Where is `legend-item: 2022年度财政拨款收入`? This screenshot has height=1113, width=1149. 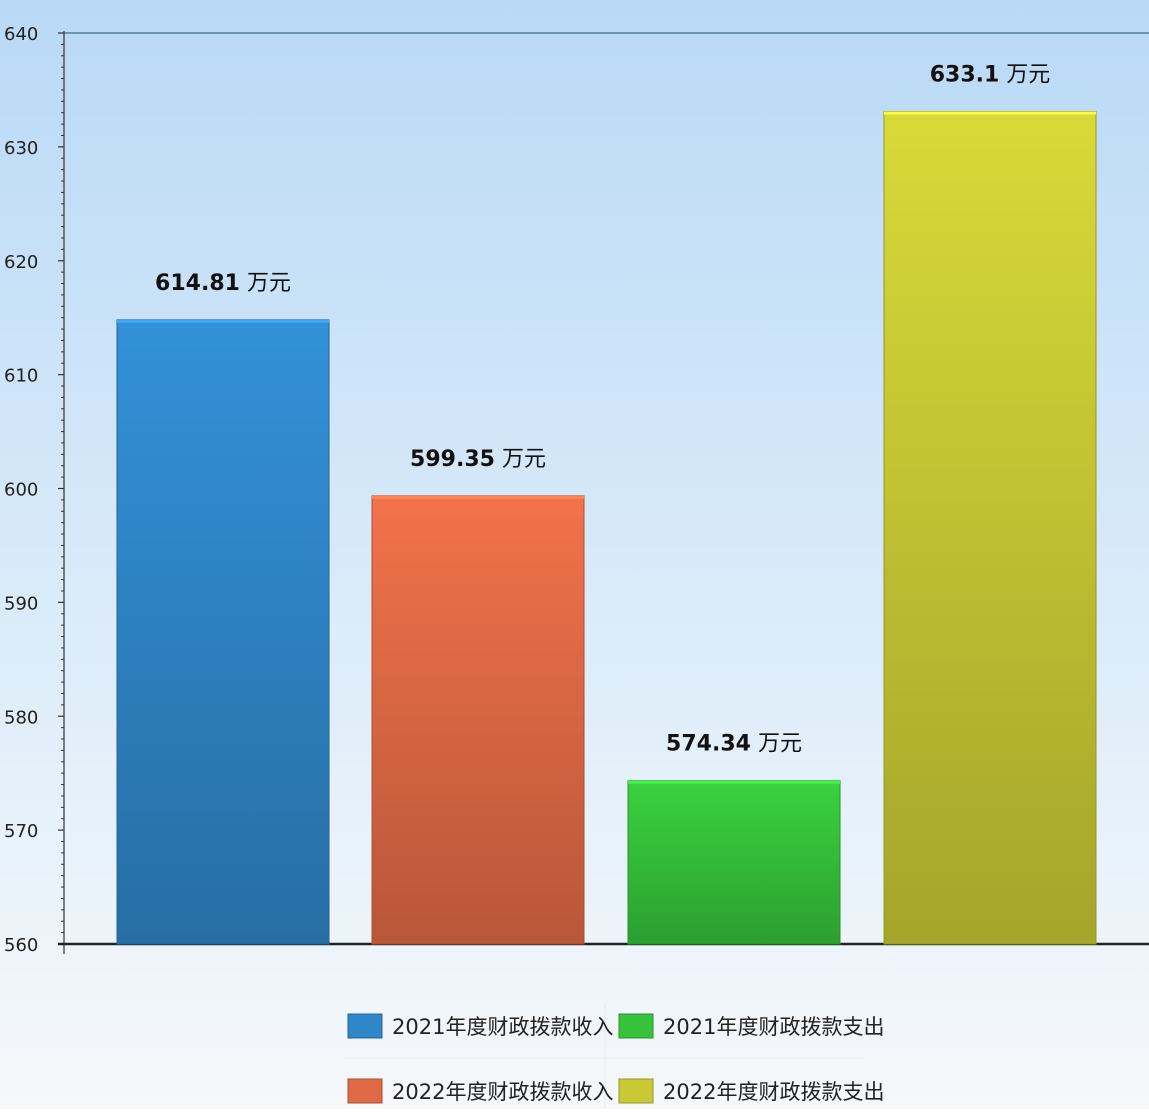
legend-item: 2022年度财政拨款收入 is located at coordinates (480, 1091).